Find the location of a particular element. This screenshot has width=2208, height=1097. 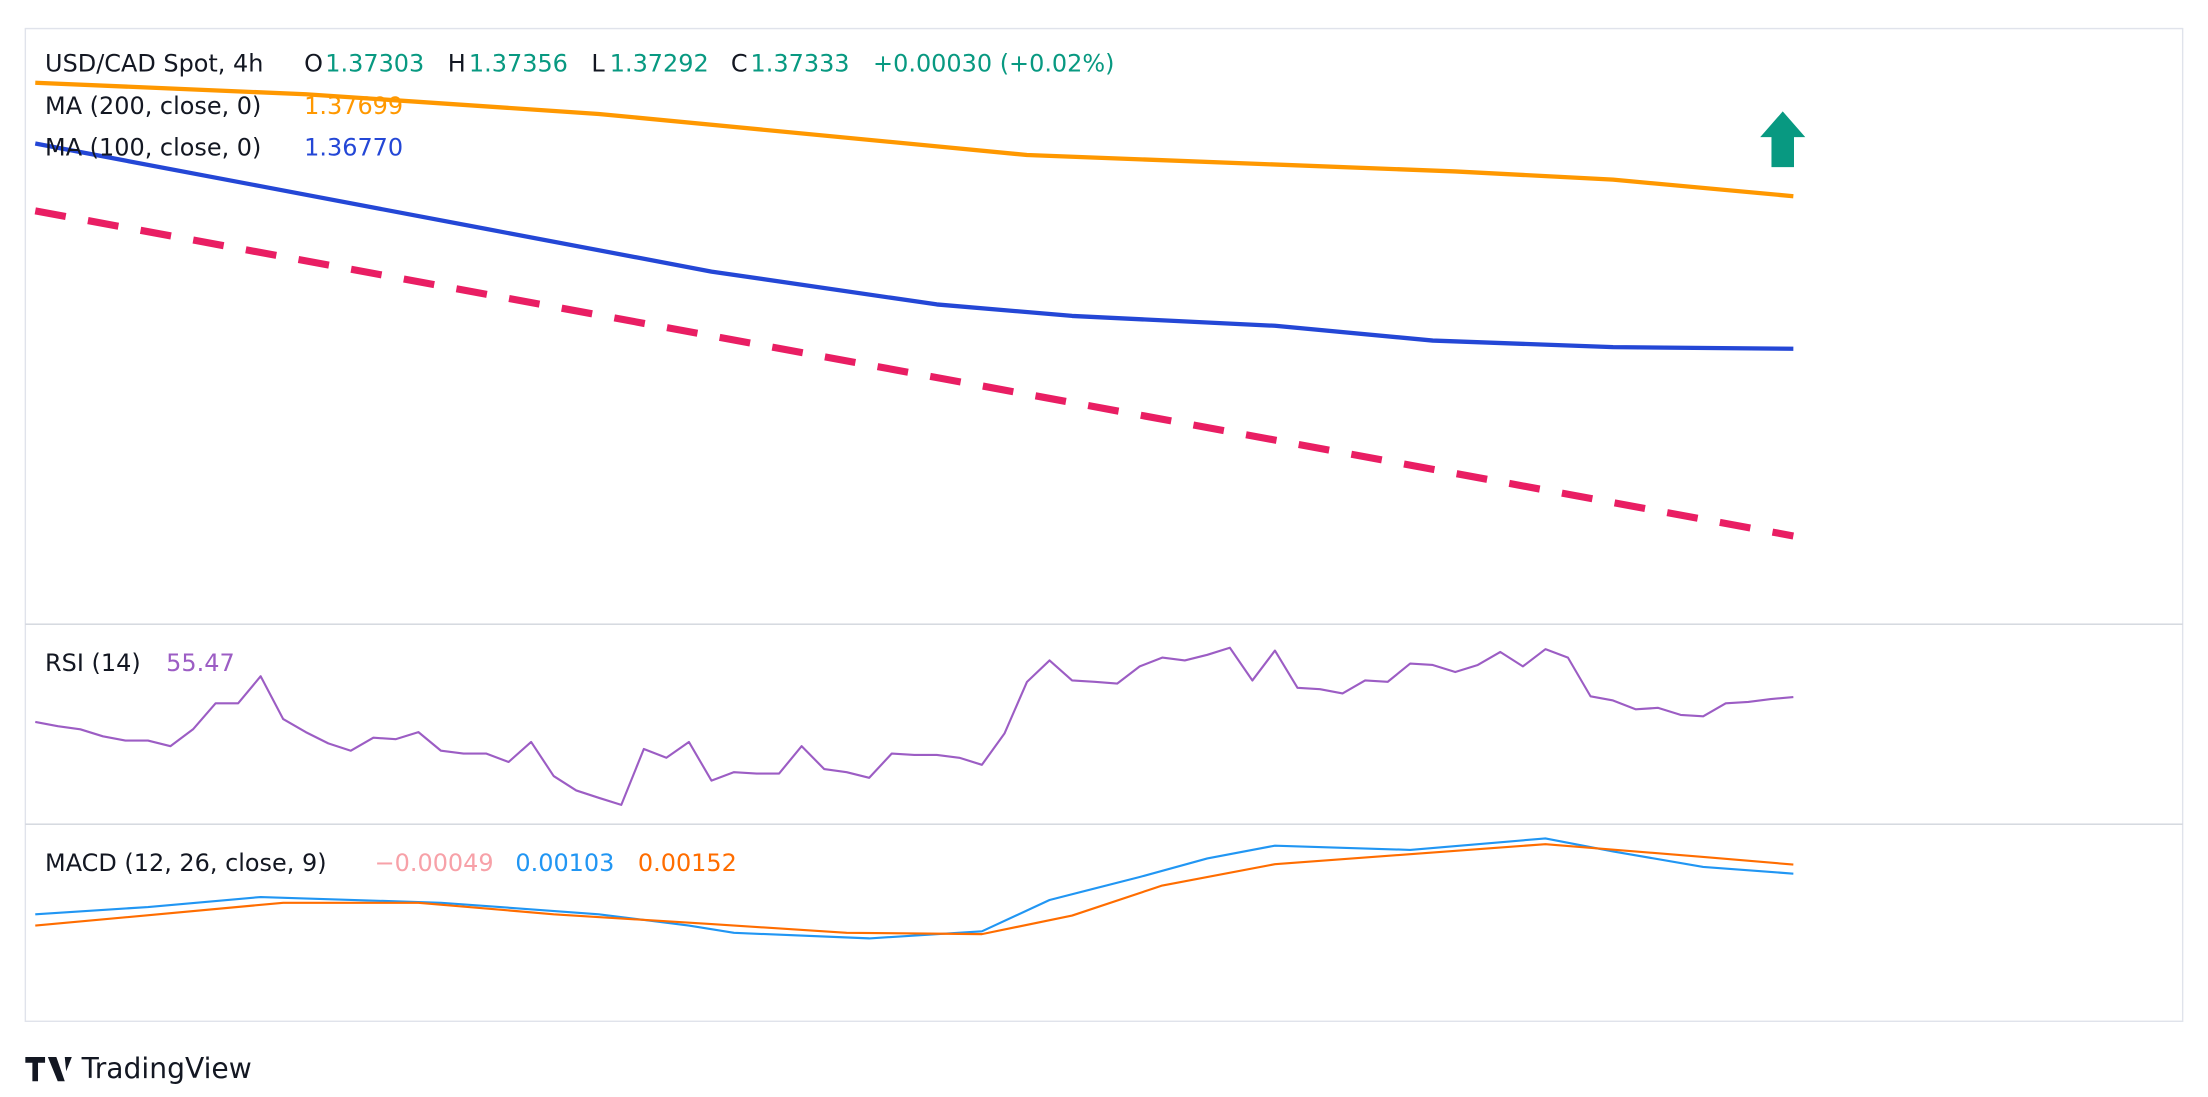

legend-value: 1.37356 is located at coordinates (518, 63).